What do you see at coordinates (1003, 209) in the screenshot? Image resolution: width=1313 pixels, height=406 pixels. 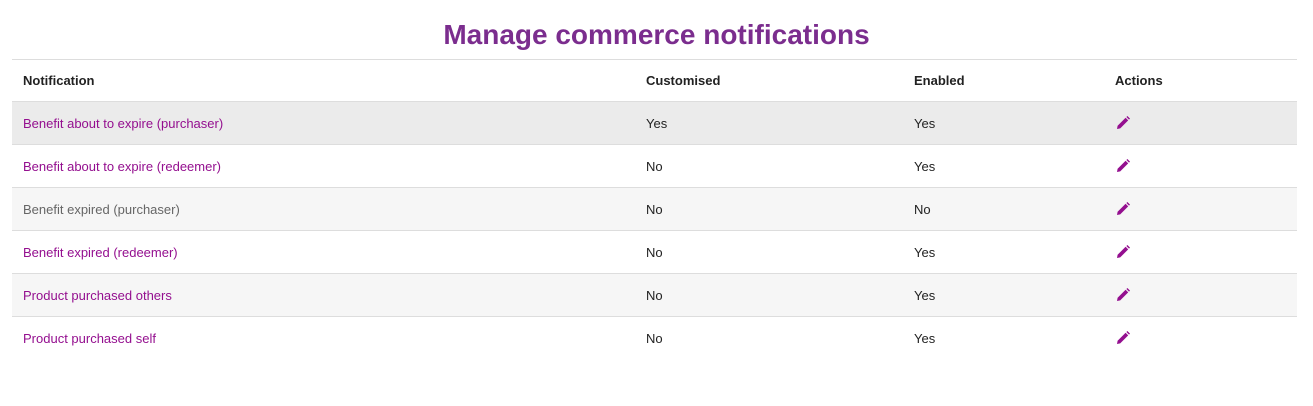 I see `enabled-cell: No` at bounding box center [1003, 209].